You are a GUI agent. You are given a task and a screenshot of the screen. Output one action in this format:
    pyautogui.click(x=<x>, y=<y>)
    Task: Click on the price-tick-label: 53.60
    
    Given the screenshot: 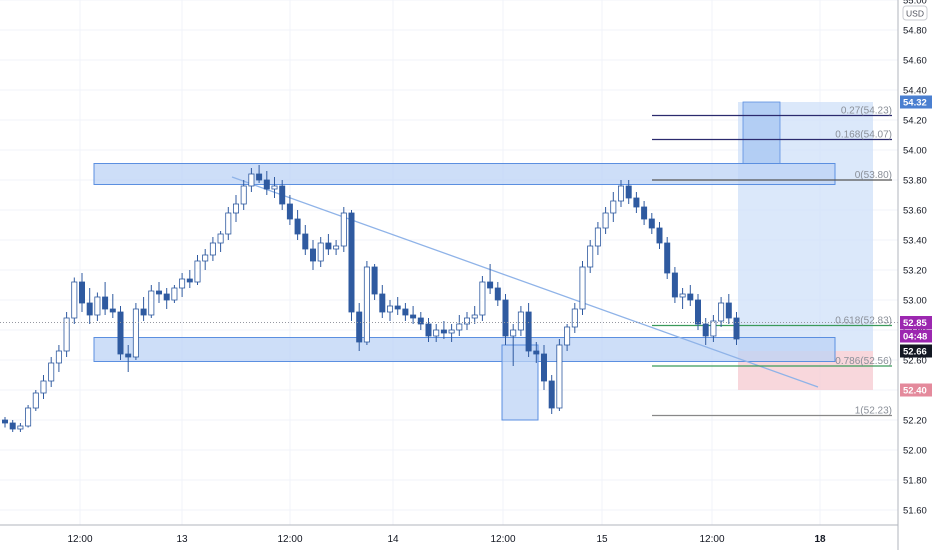 What is the action you would take?
    pyautogui.click(x=915, y=211)
    